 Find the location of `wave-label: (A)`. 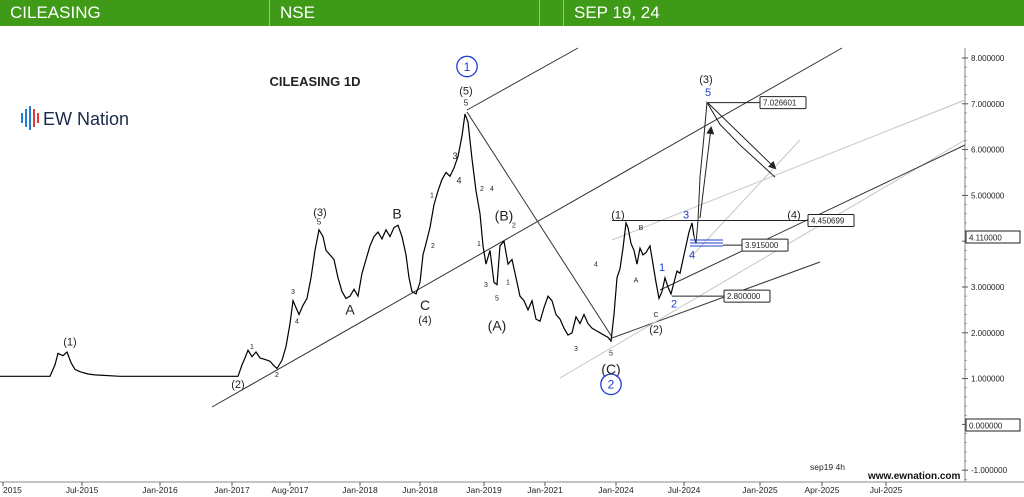

wave-label: (A) is located at coordinates (497, 326).